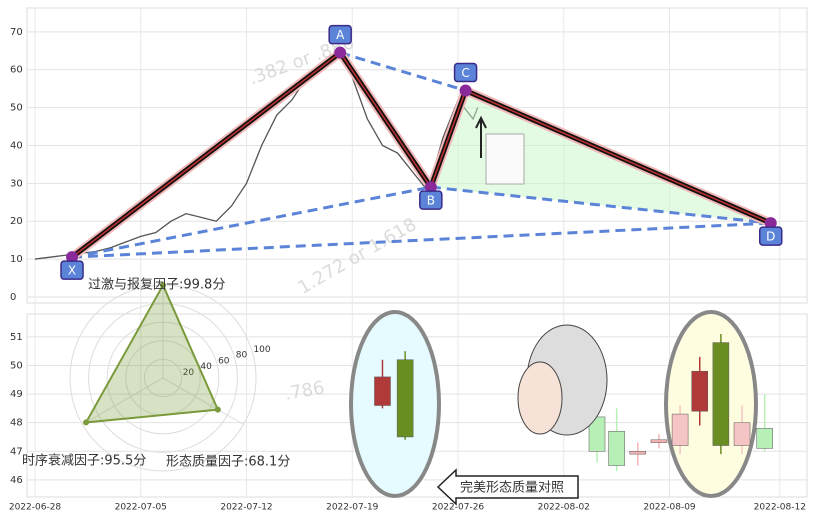 The height and width of the screenshot is (524, 813). What do you see at coordinates (84, 461) in the screenshot?
I see `radar-label: 时序衰减因子:95.5分` at bounding box center [84, 461].